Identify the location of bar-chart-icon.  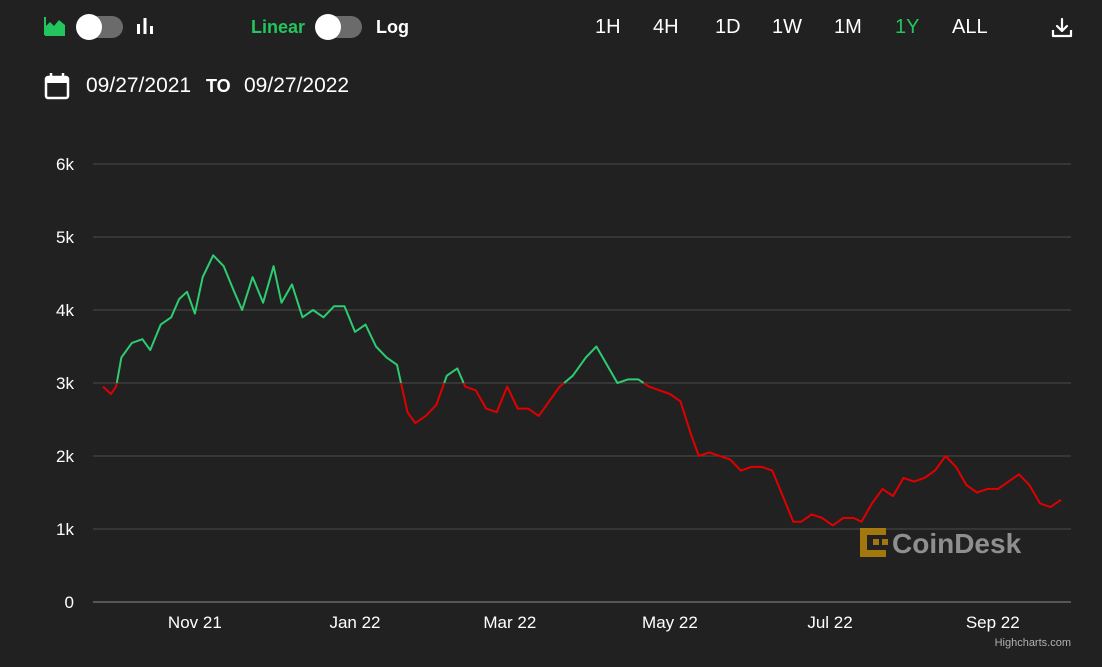
(145, 26).